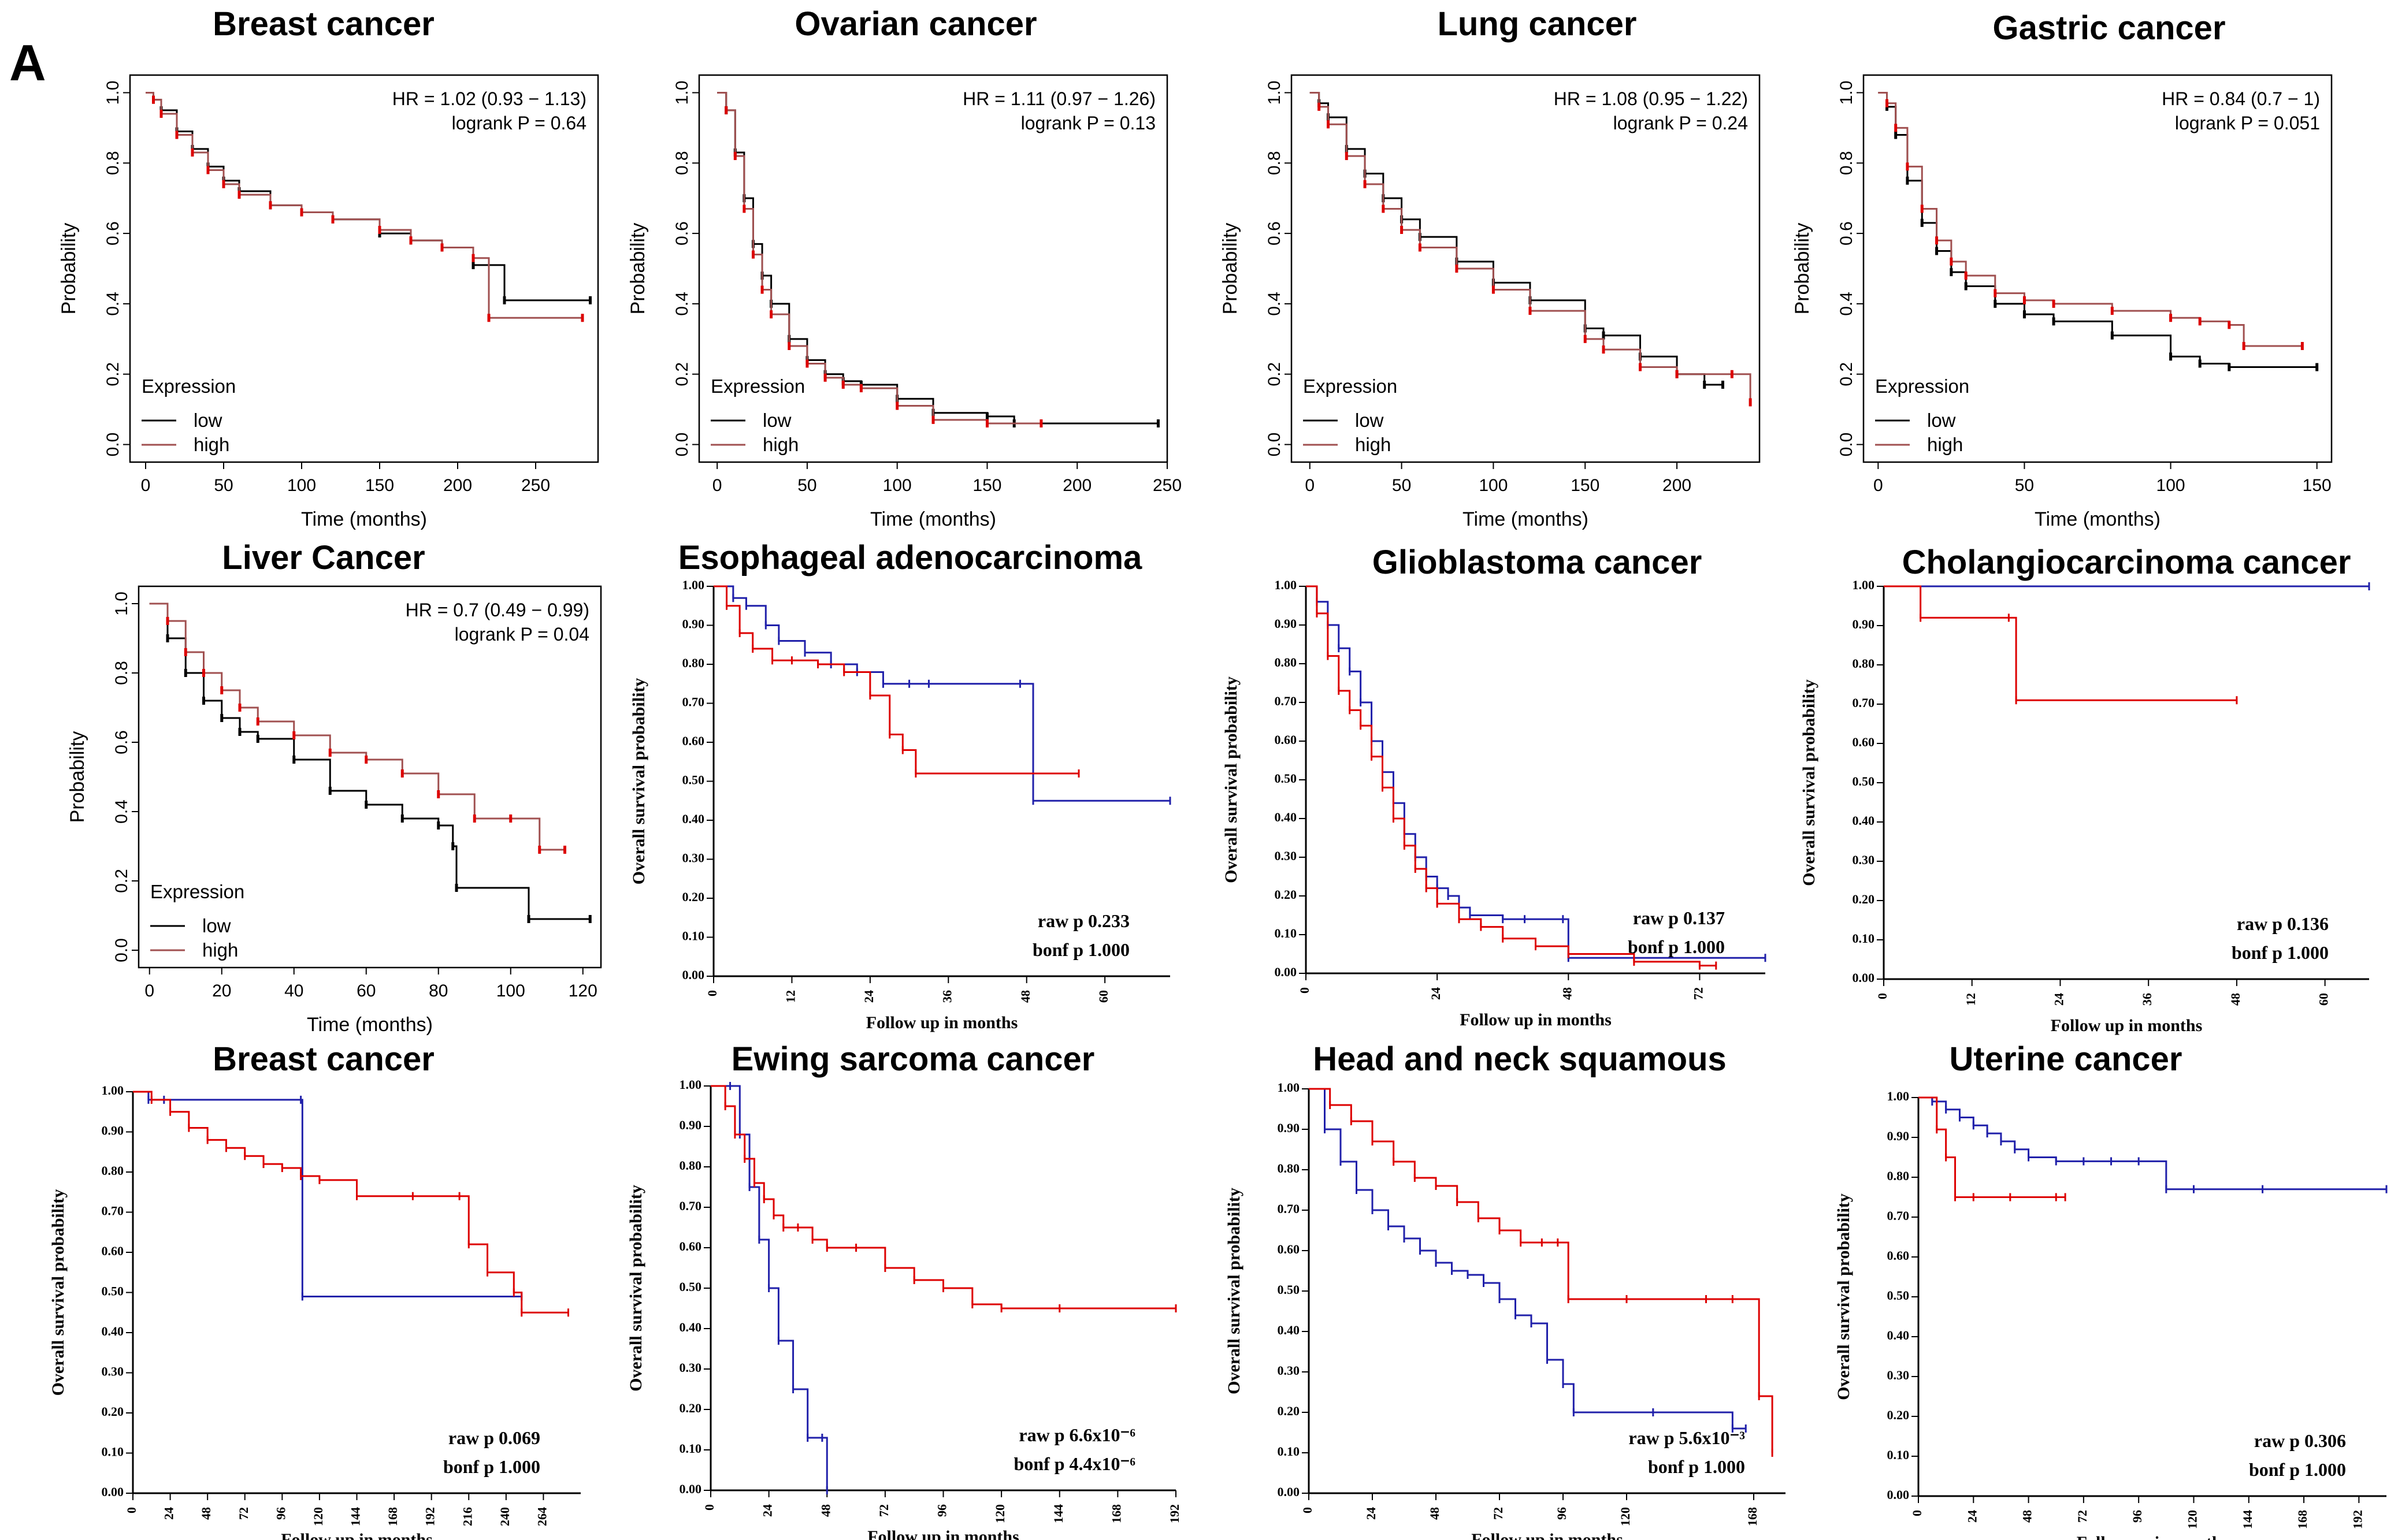 This screenshot has width=2398, height=1540. What do you see at coordinates (364, 519) in the screenshot?
I see `km-breast-xlabel: Time (months)` at bounding box center [364, 519].